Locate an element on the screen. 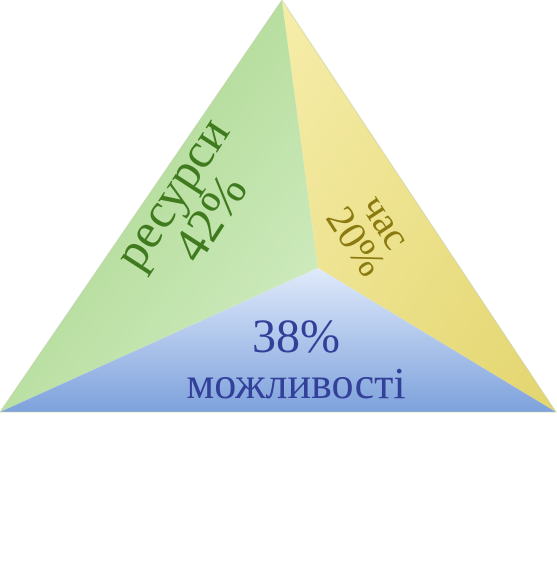  segment-opportunities-label: можливості is located at coordinates (295, 383).